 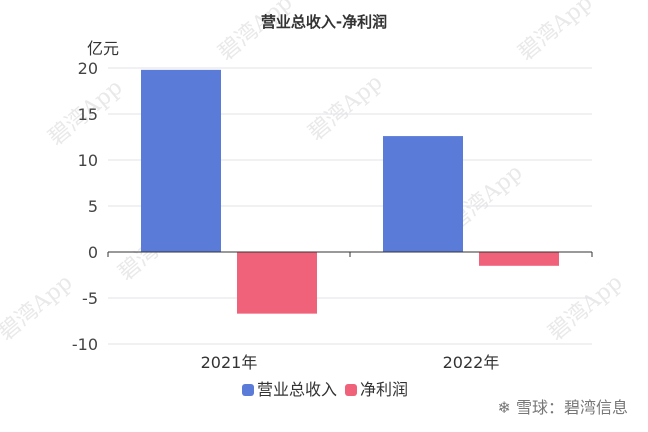 I want to click on y-tick-label: 0, so click(x=93, y=252).